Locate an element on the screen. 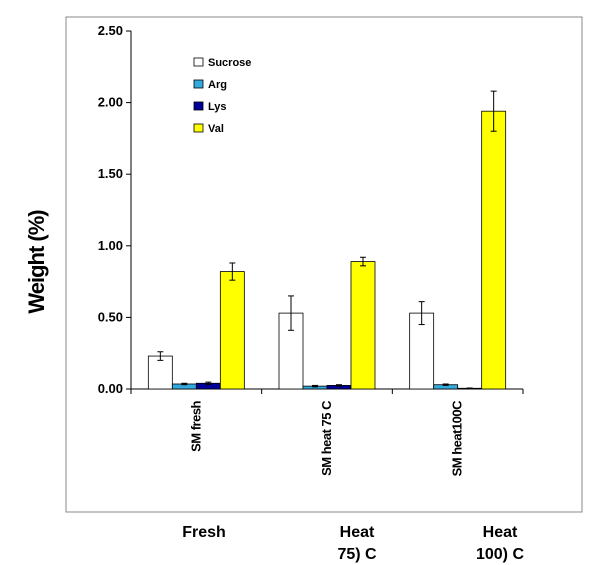  x-tick-label: SM heat100C is located at coordinates (457, 438).